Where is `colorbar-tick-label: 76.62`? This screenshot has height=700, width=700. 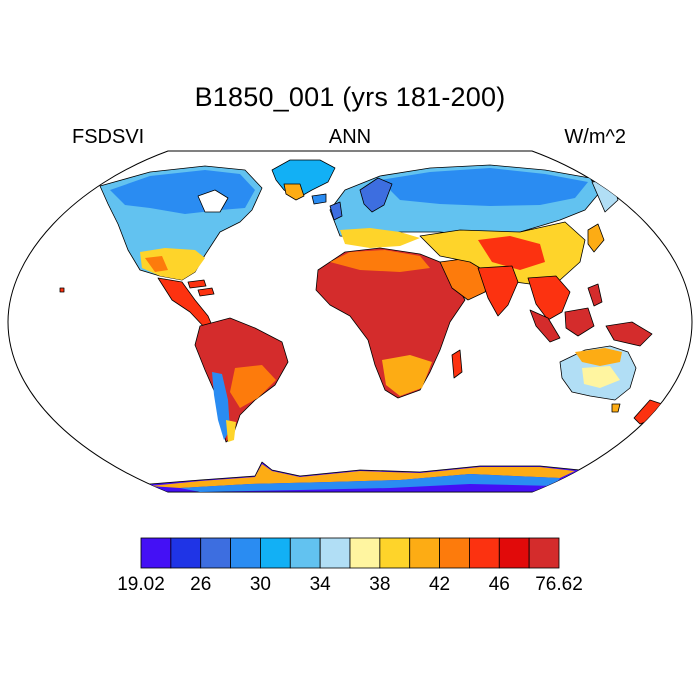 colorbar-tick-label: 76.62 is located at coordinates (559, 584).